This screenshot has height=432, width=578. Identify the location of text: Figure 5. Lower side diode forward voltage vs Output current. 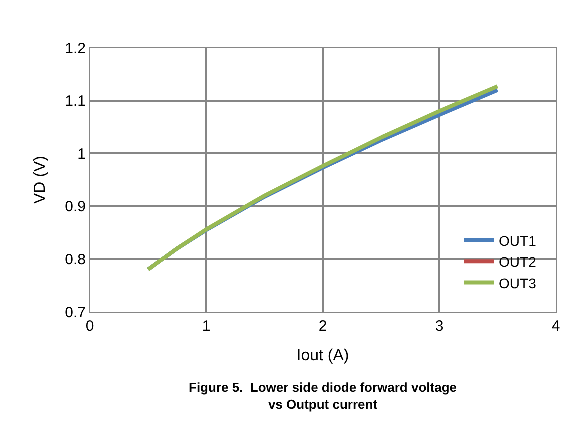
(323, 396).